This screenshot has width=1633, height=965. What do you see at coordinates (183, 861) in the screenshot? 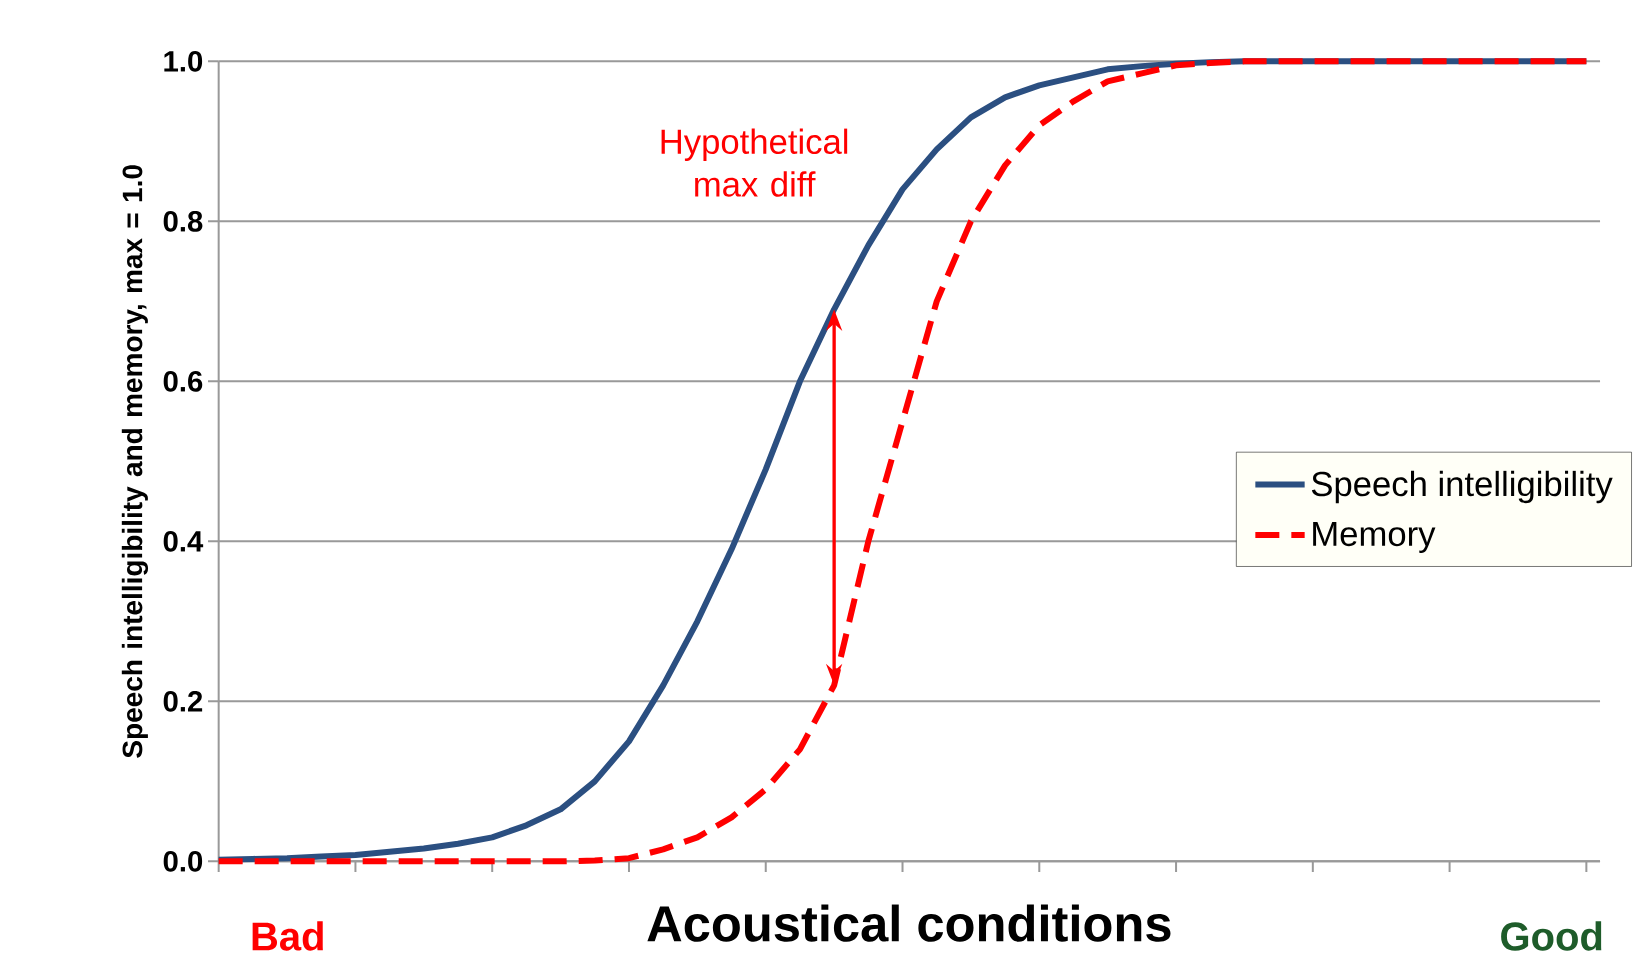
I see `y-tick-label: 0.0` at bounding box center [183, 861].